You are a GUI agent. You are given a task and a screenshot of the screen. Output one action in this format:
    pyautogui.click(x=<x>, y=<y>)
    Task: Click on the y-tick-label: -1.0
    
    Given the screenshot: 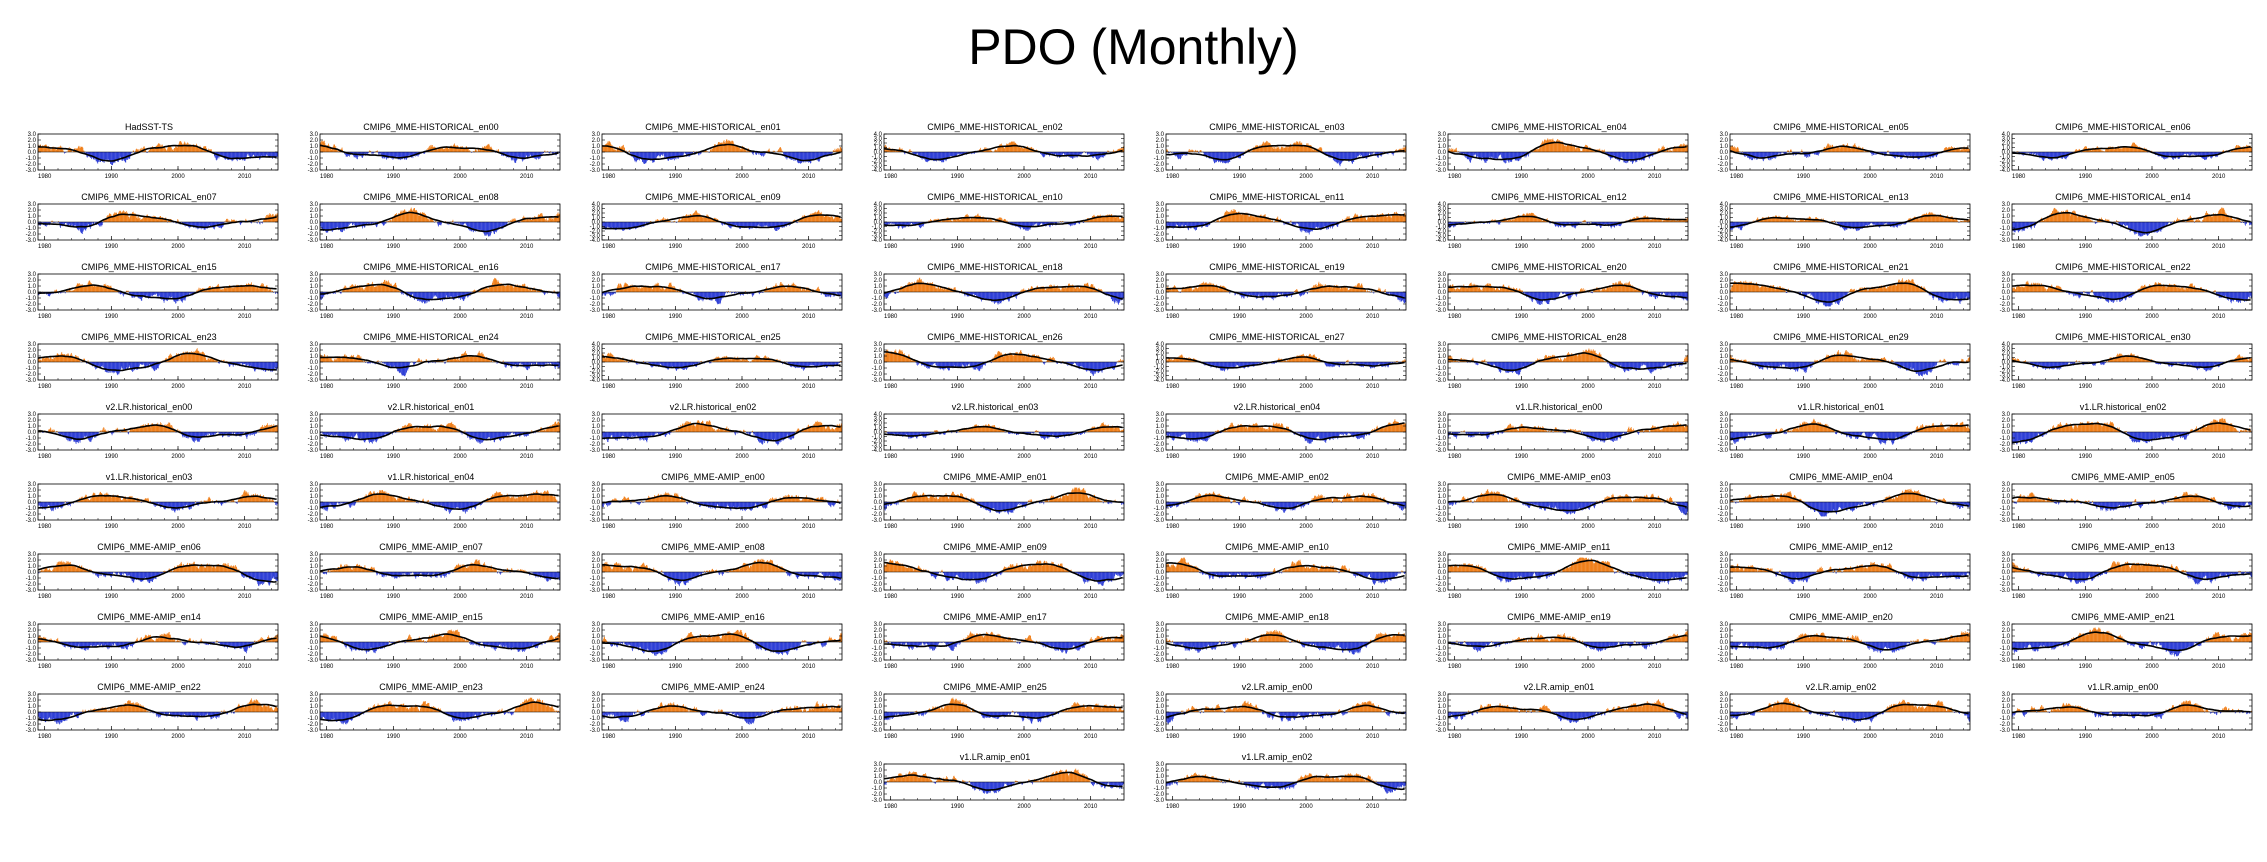 What is the action you would take?
    pyautogui.click(x=313, y=159)
    